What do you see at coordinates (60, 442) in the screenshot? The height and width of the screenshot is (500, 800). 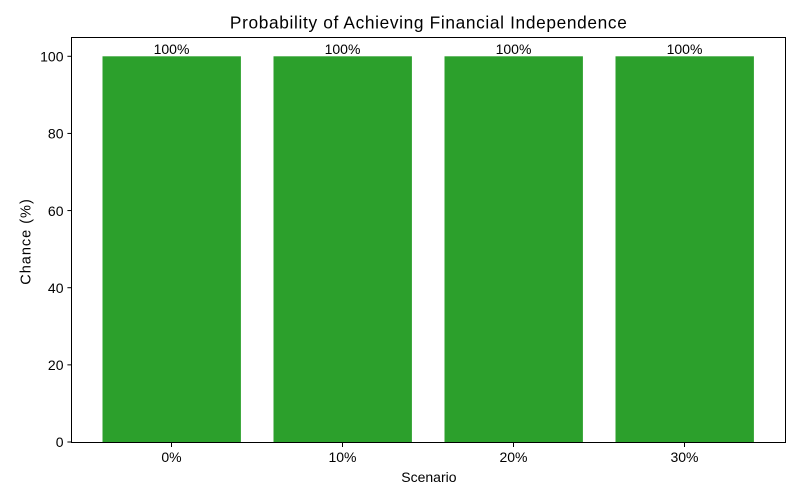 I see `svg-text: 0` at bounding box center [60, 442].